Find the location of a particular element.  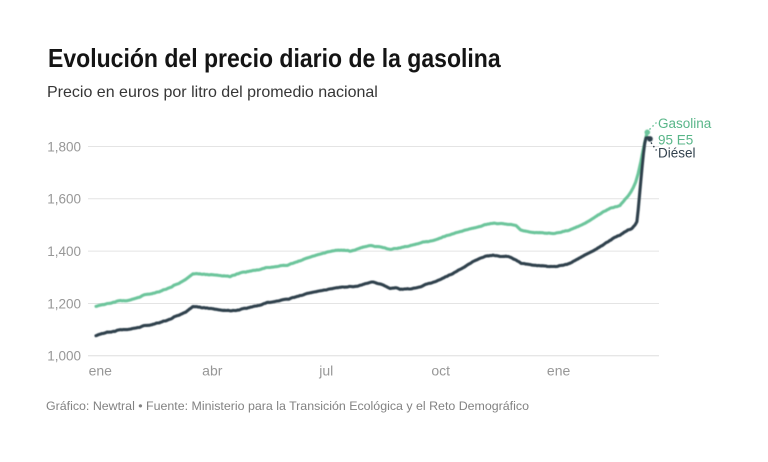

svg-text: jul is located at coordinates (325, 370).